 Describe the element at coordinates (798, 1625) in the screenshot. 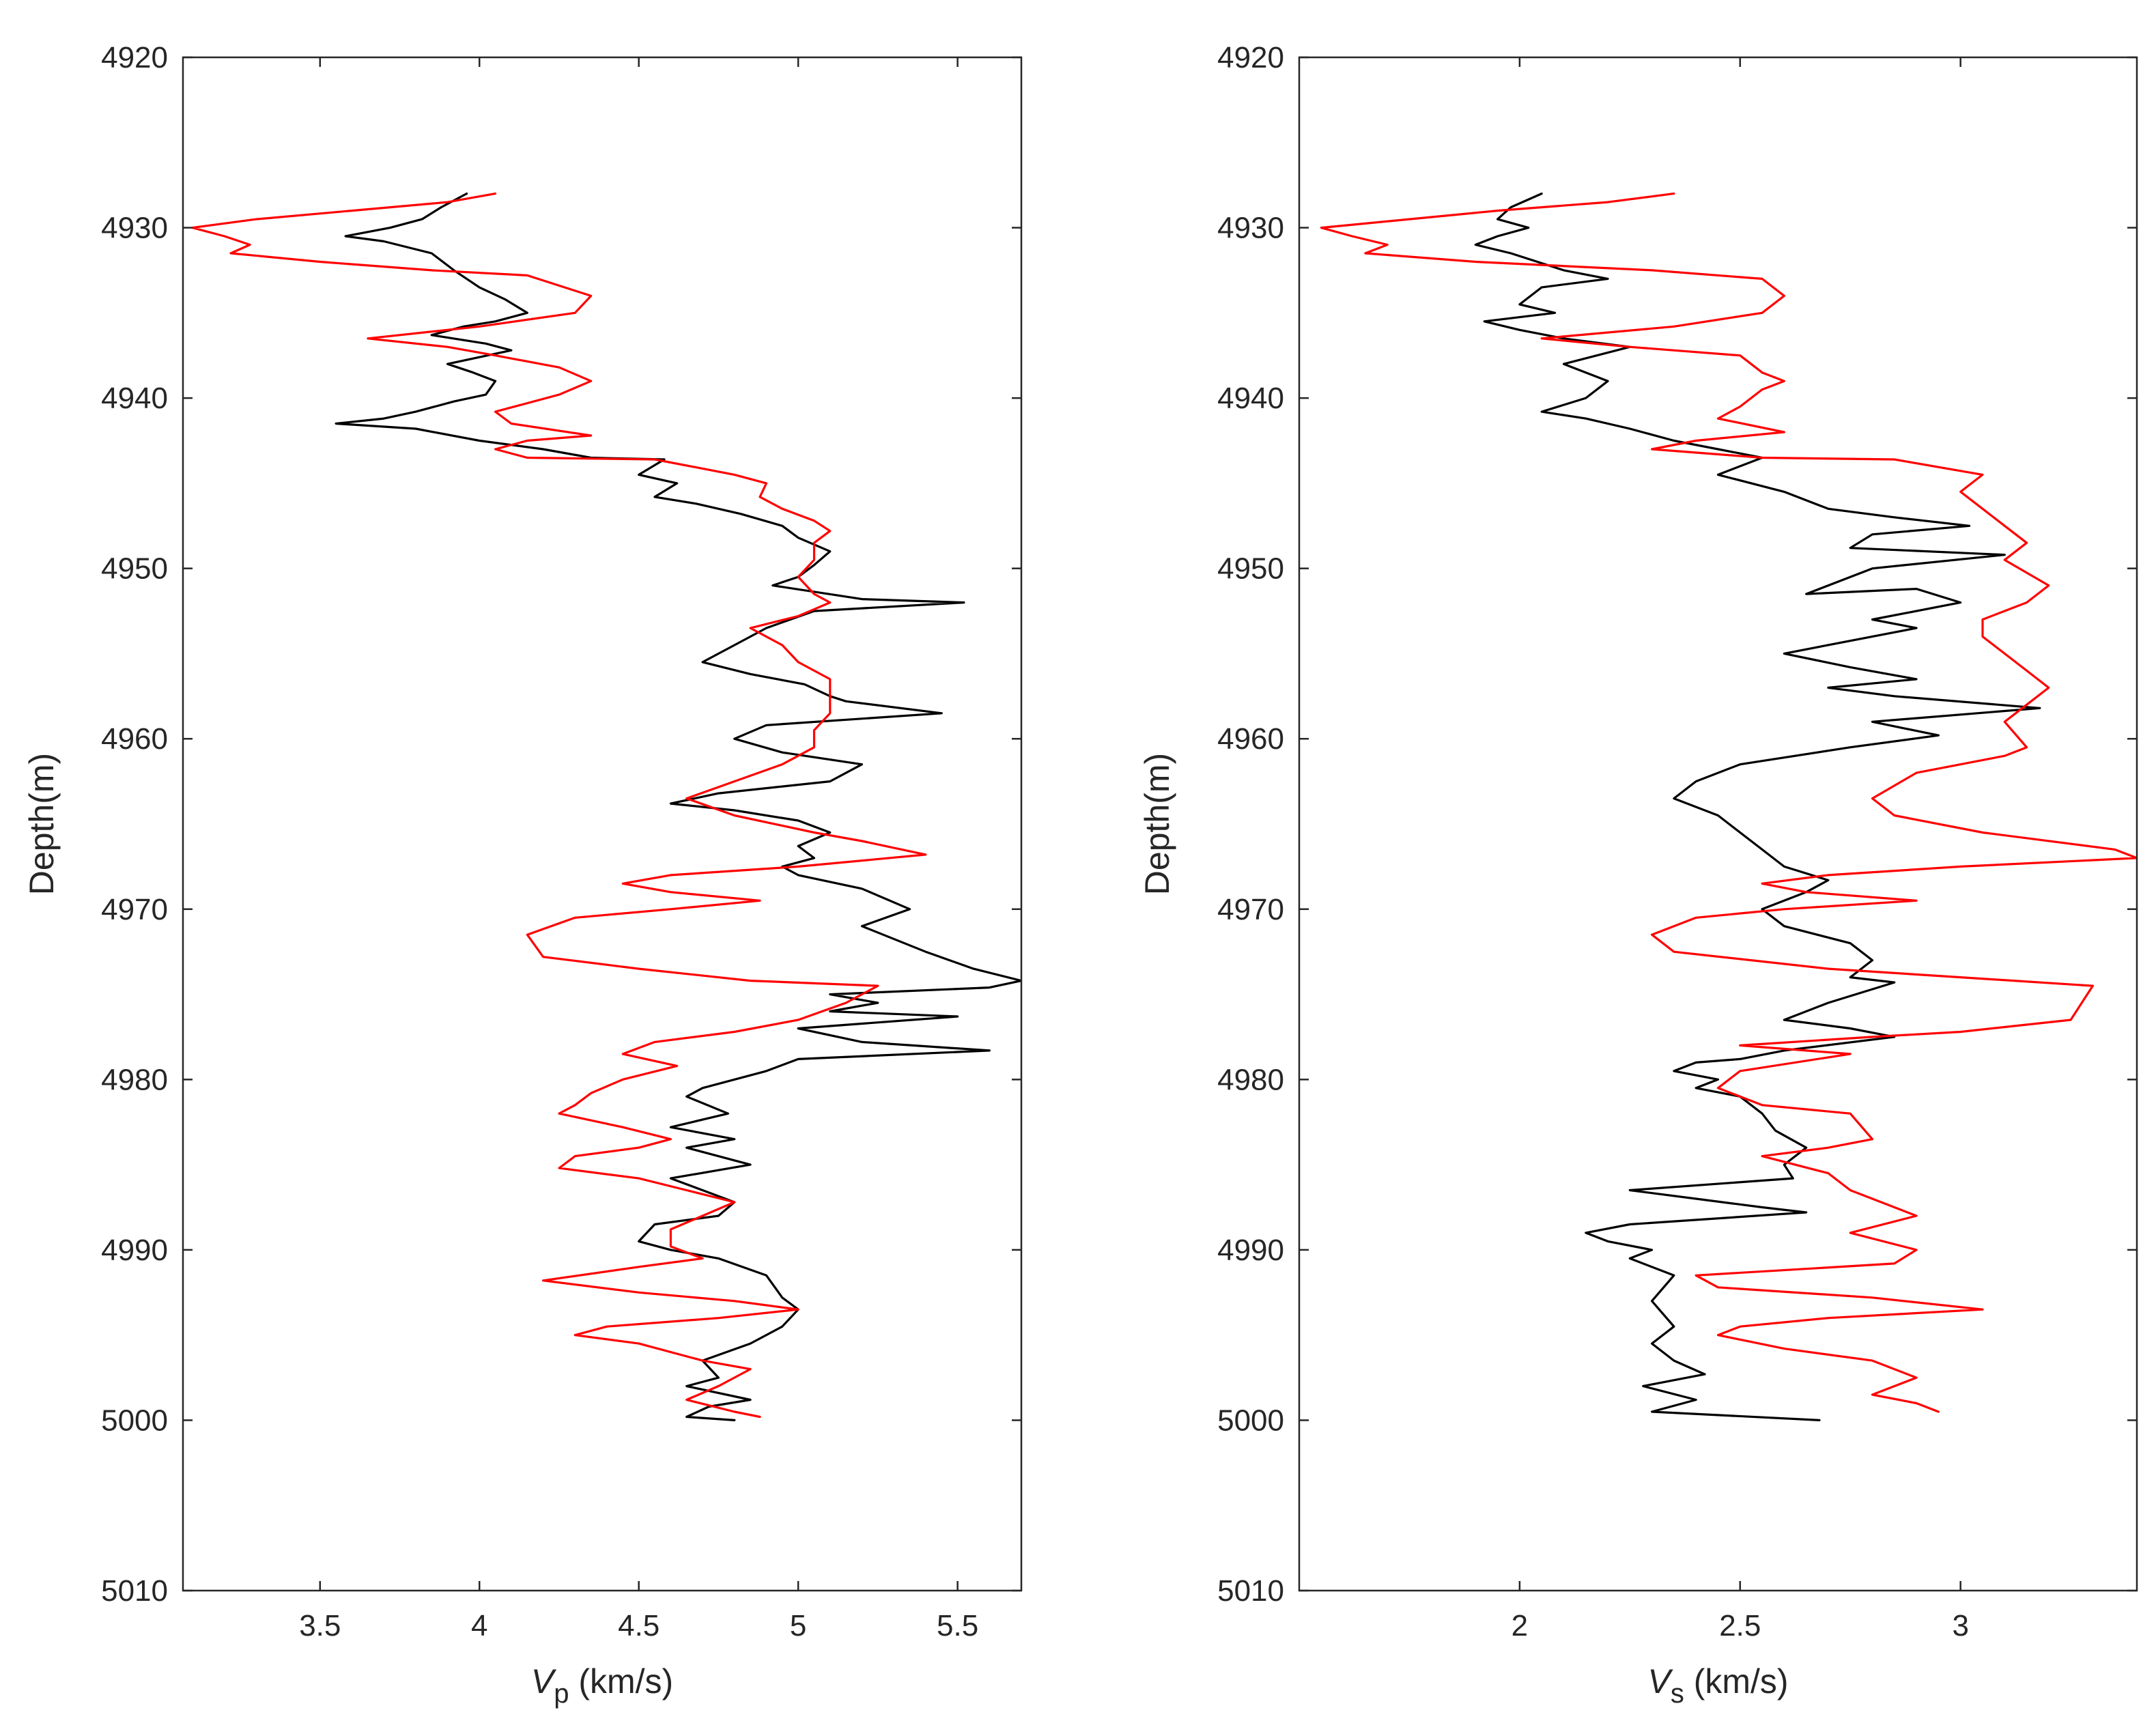

I see `x-tick-label: 5` at that location.